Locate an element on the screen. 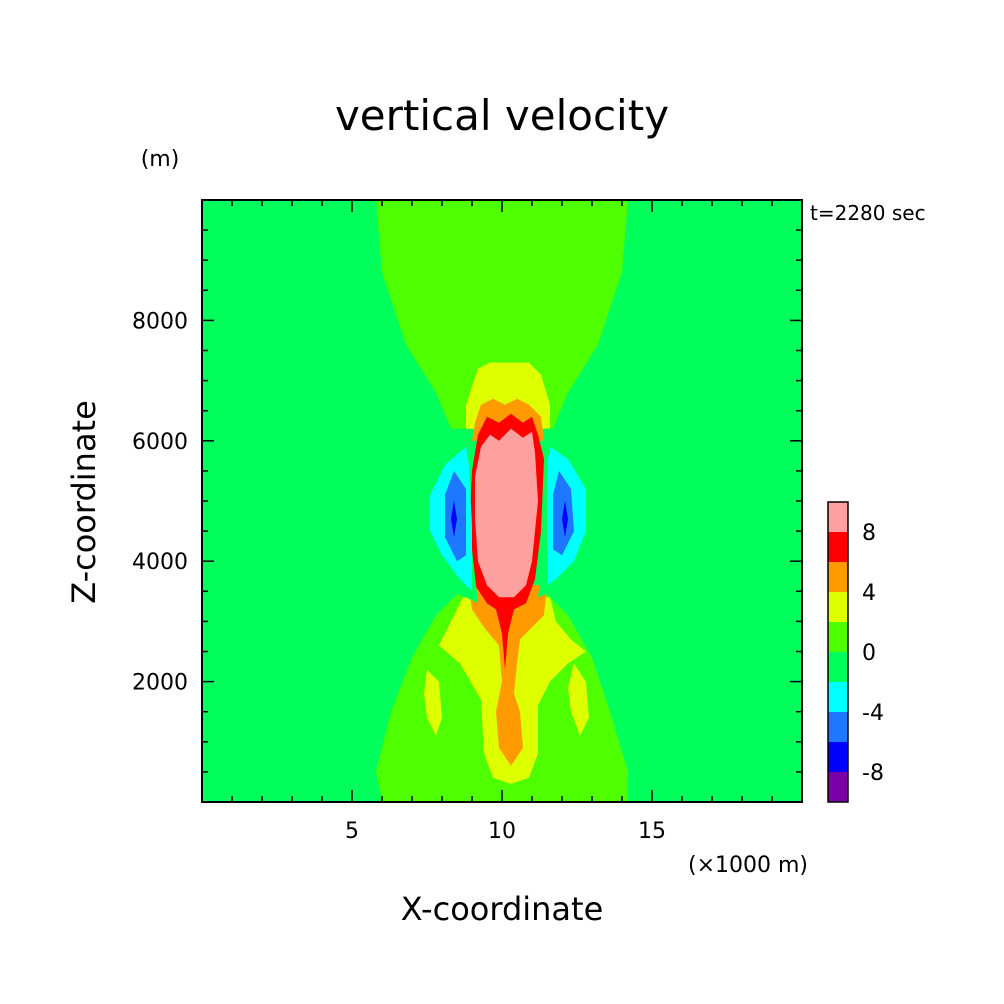 Image resolution: width=1004 pixels, height=1004 pixels. colorbar-tick-label: 4 is located at coordinates (869, 593).